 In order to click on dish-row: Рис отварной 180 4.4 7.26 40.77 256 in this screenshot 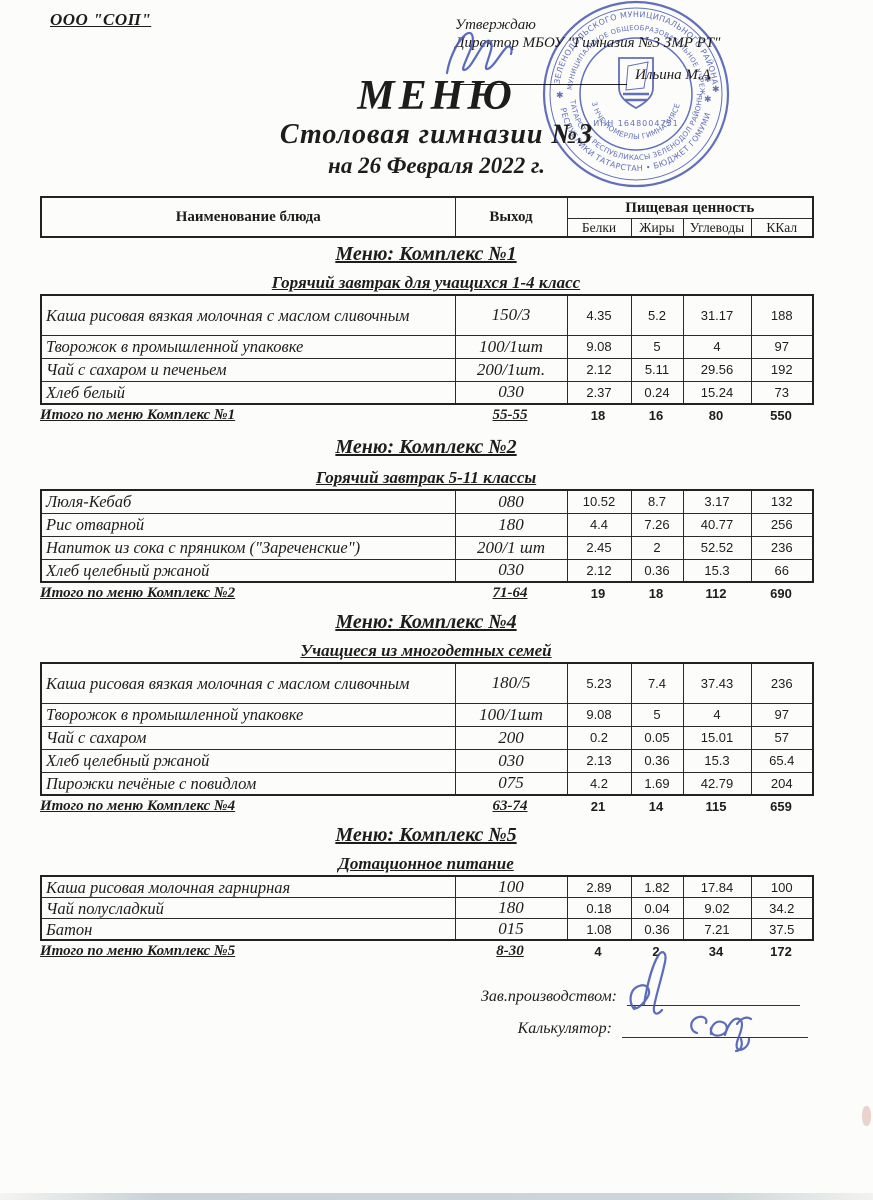, I will do `click(427, 524)`.